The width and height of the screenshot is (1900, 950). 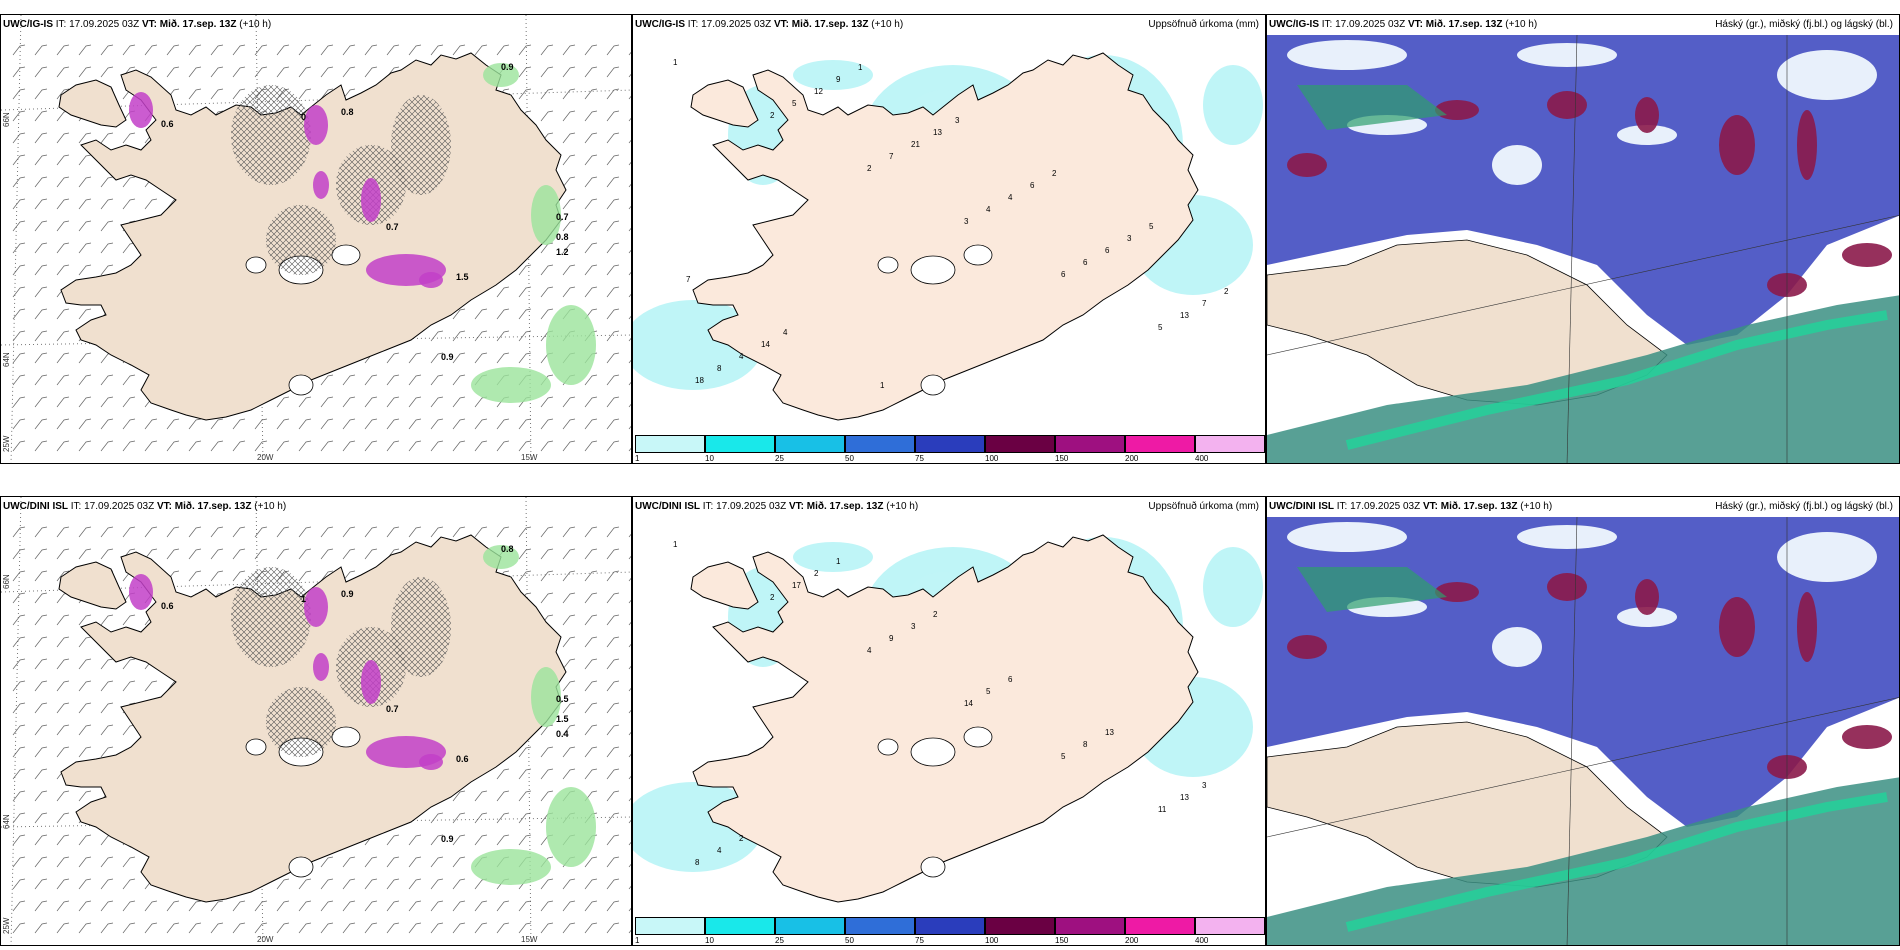 I want to click on graticule-line, so click(x=316, y=582).